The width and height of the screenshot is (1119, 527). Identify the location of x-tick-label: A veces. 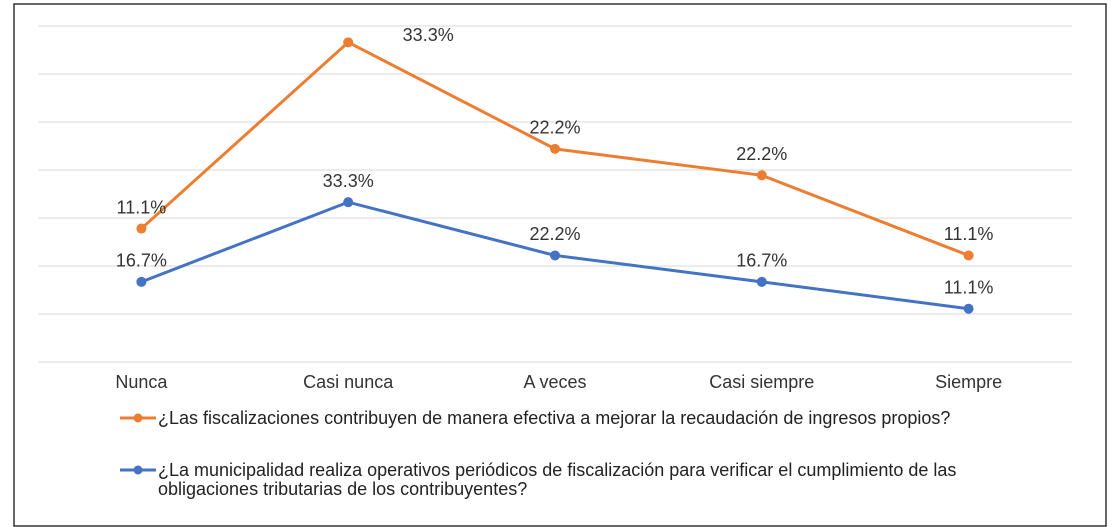
(554, 382).